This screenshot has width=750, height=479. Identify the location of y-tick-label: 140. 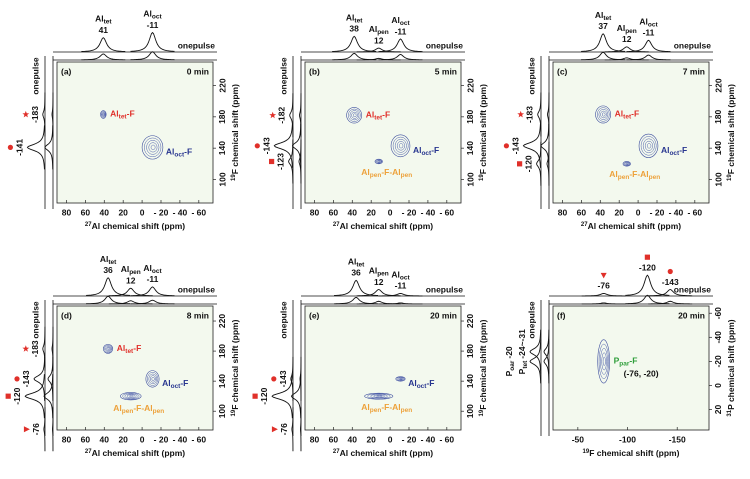
(222, 148).